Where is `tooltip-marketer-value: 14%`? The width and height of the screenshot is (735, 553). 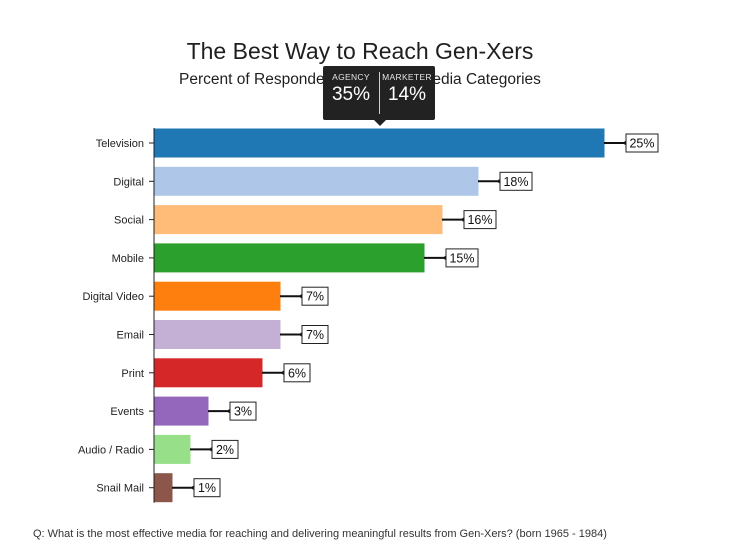
tooltip-marketer-value: 14% is located at coordinates (407, 94).